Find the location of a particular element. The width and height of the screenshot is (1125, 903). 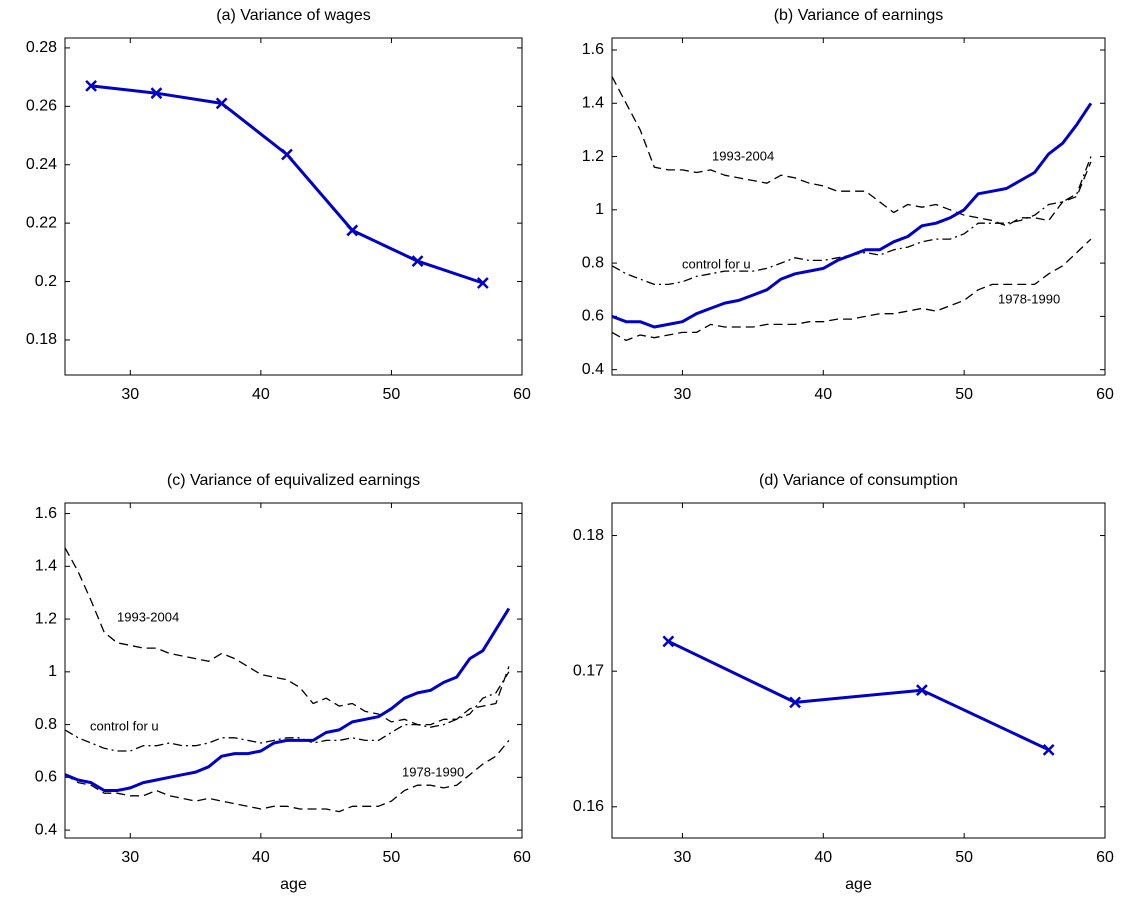

y-tick-label: 0.26 is located at coordinates (41, 106).